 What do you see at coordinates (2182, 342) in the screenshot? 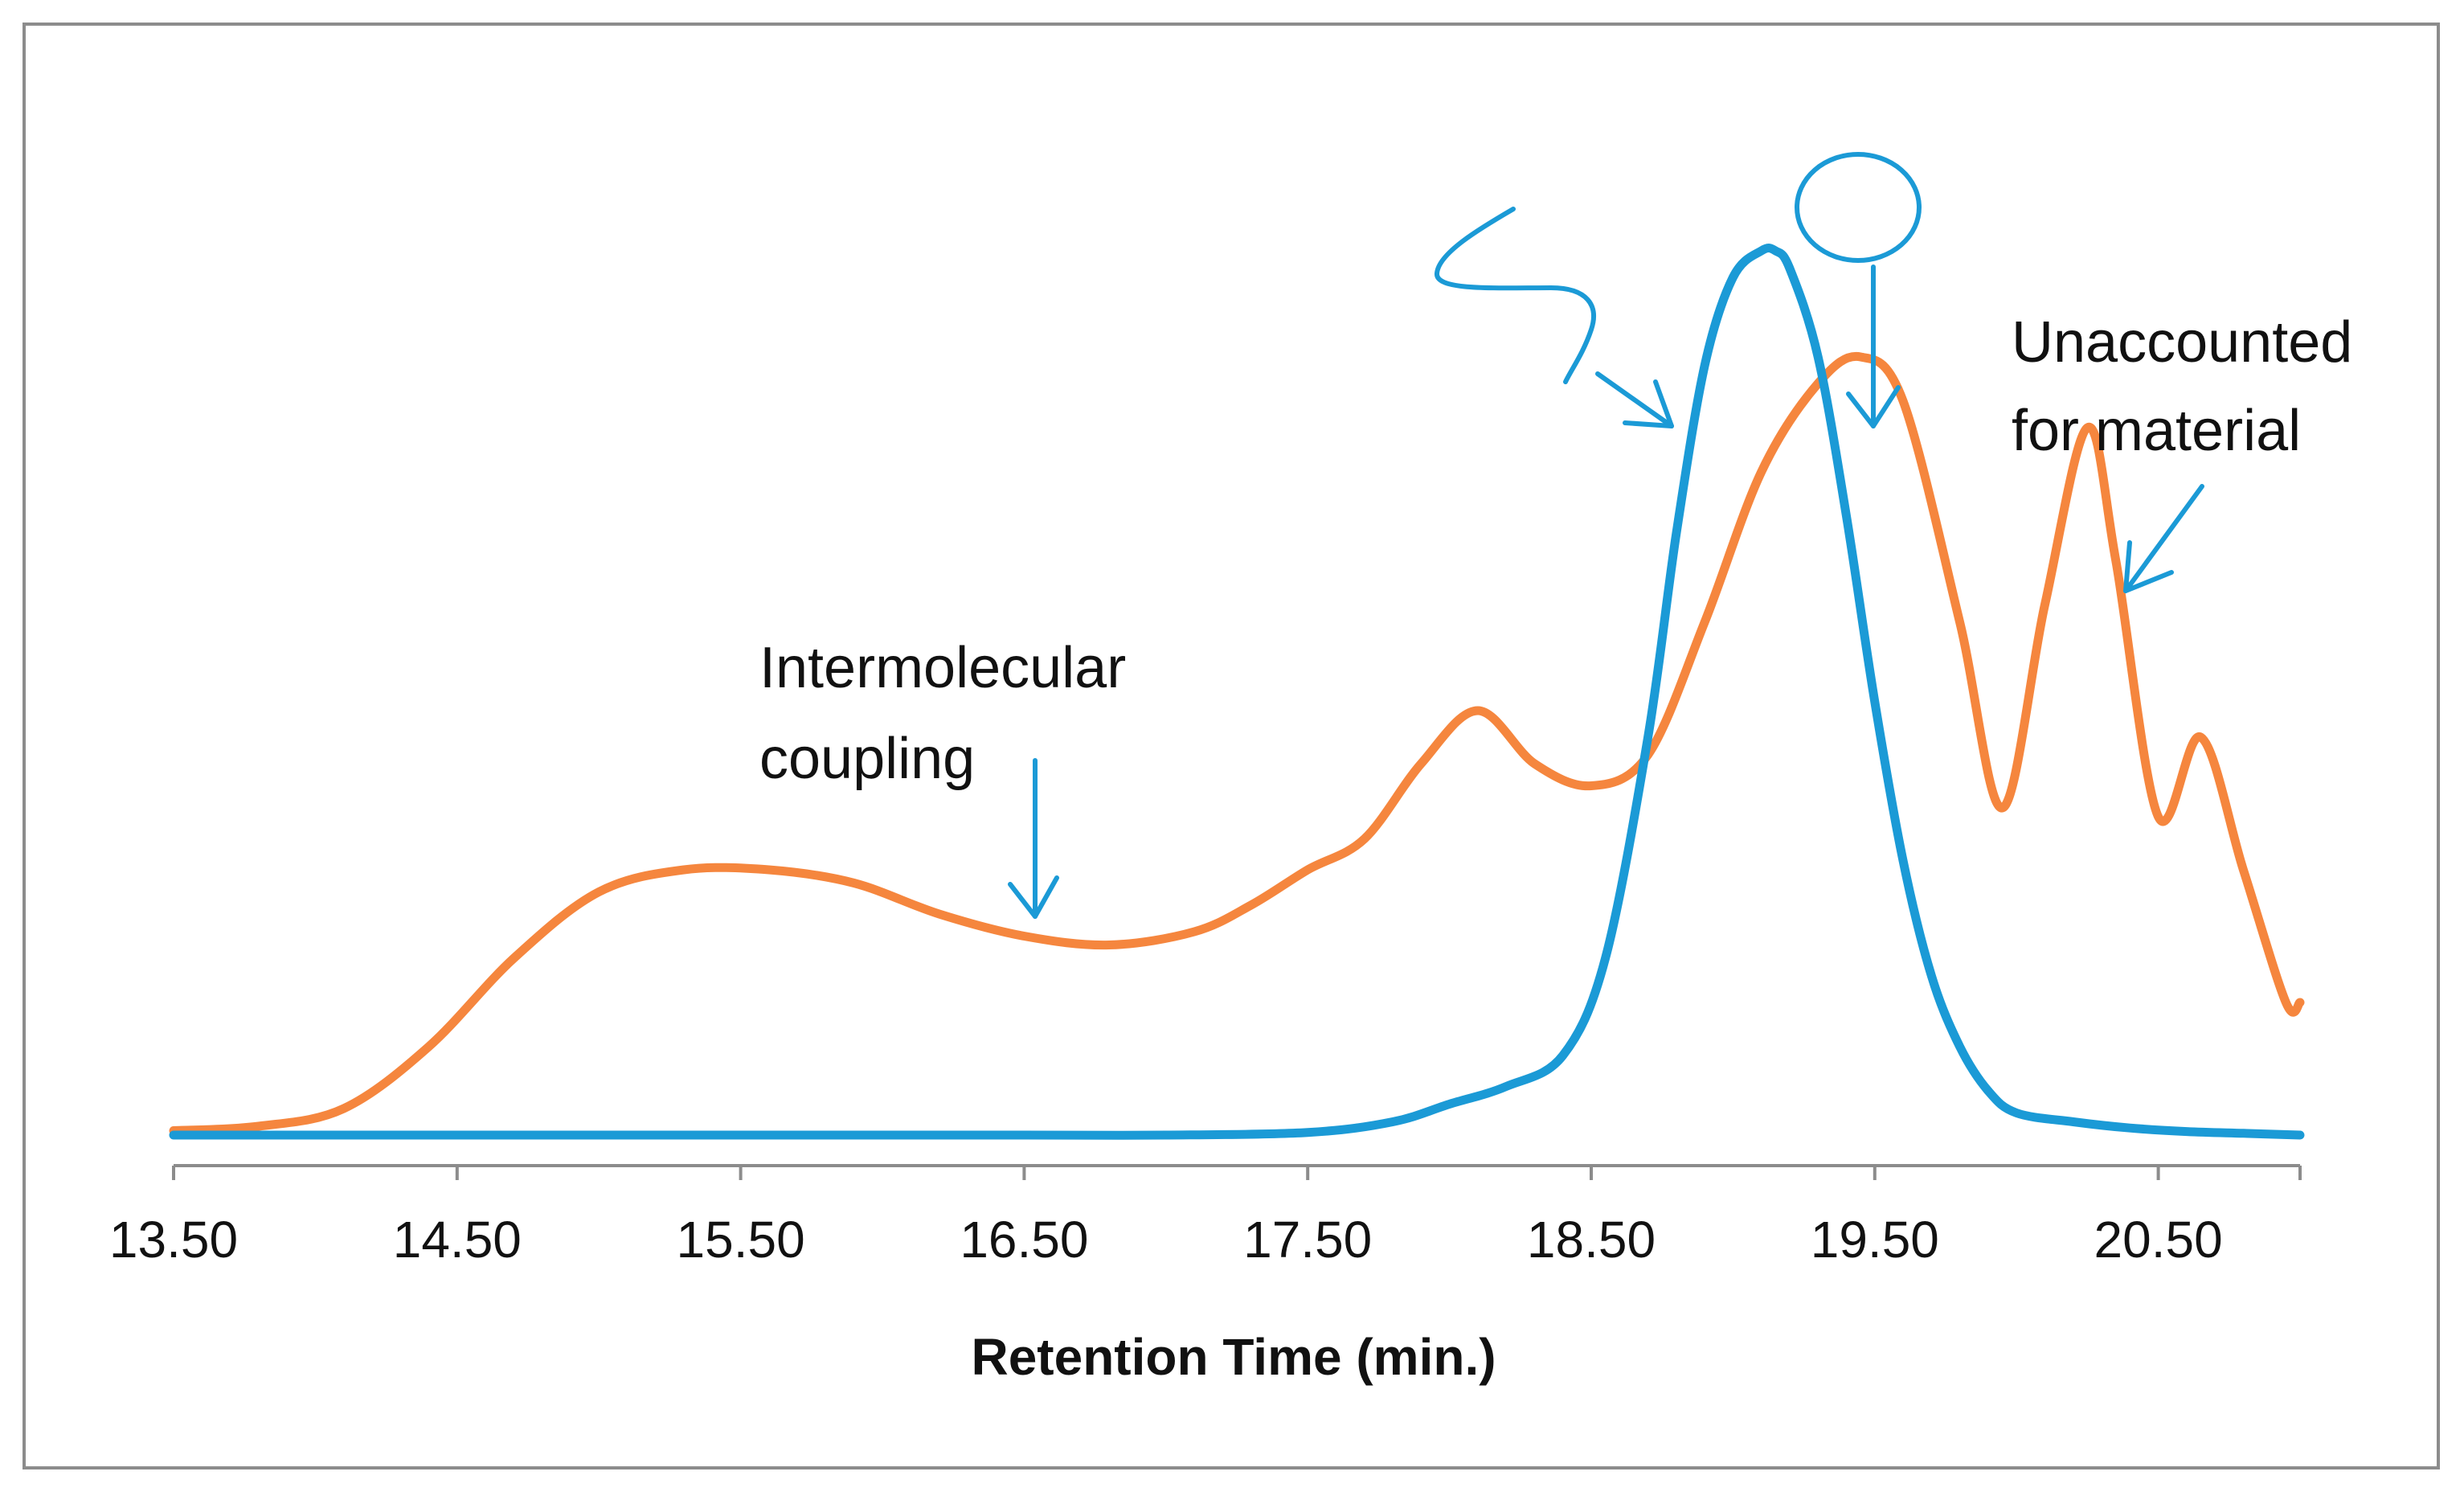
I see `unaccounted-label: Unaccounted` at bounding box center [2182, 342].